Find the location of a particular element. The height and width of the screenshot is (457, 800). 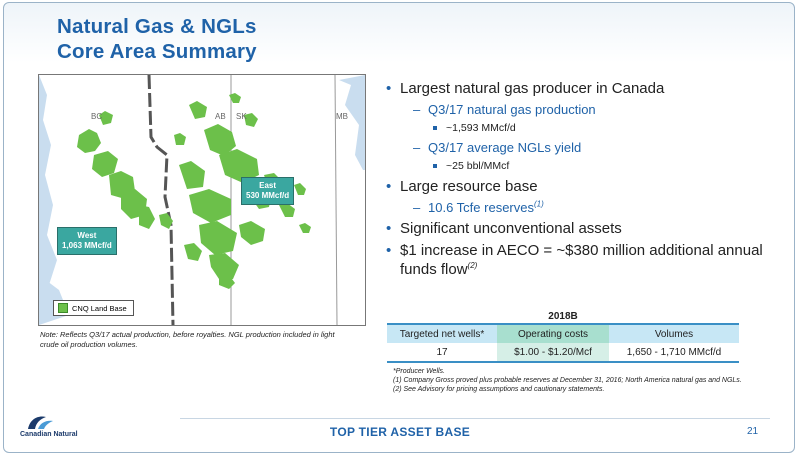

callout-west: West 1,063 MMcf/d is located at coordinates (87, 241).